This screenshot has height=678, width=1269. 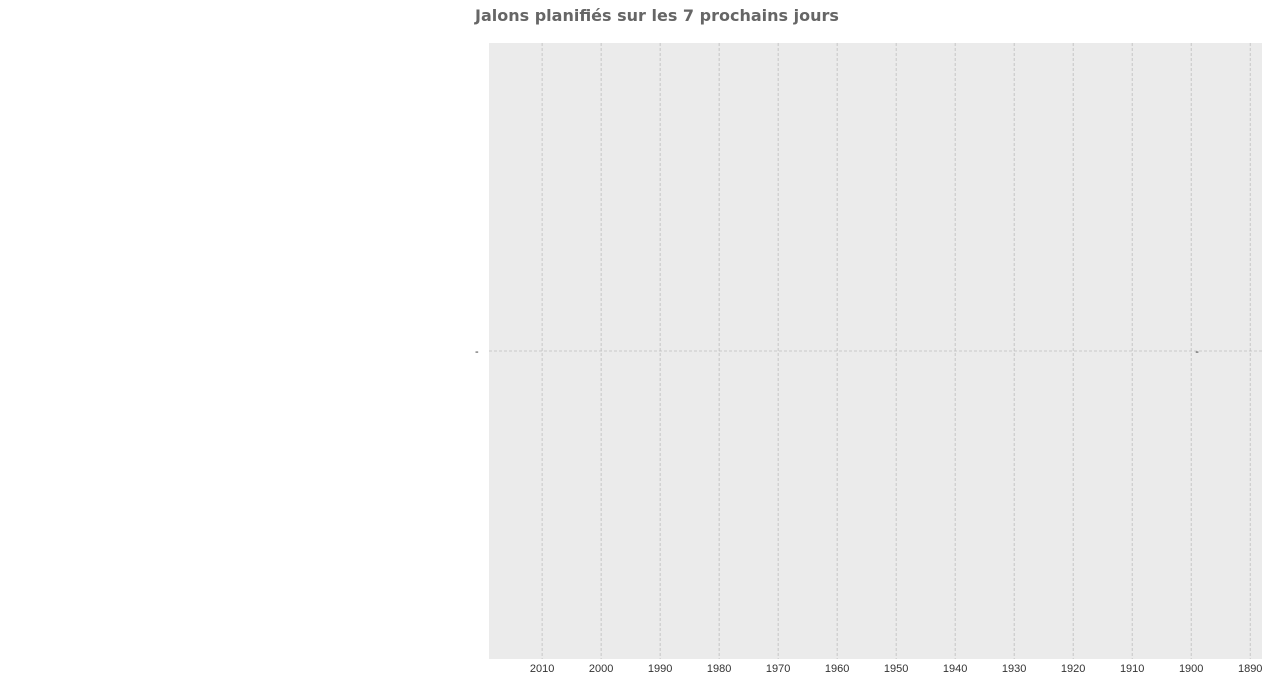 I want to click on data-points: -, so click(x=1197, y=352).